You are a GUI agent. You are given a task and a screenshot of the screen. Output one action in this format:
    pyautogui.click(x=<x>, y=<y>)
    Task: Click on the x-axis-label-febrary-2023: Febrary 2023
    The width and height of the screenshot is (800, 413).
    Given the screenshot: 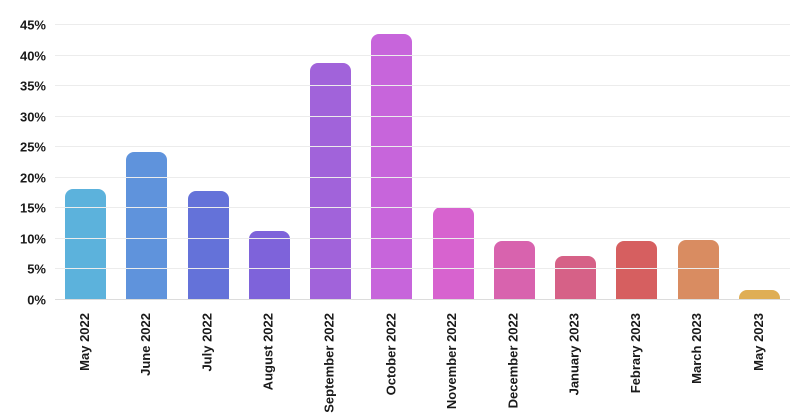 What is the action you would take?
    pyautogui.click(x=635, y=353)
    